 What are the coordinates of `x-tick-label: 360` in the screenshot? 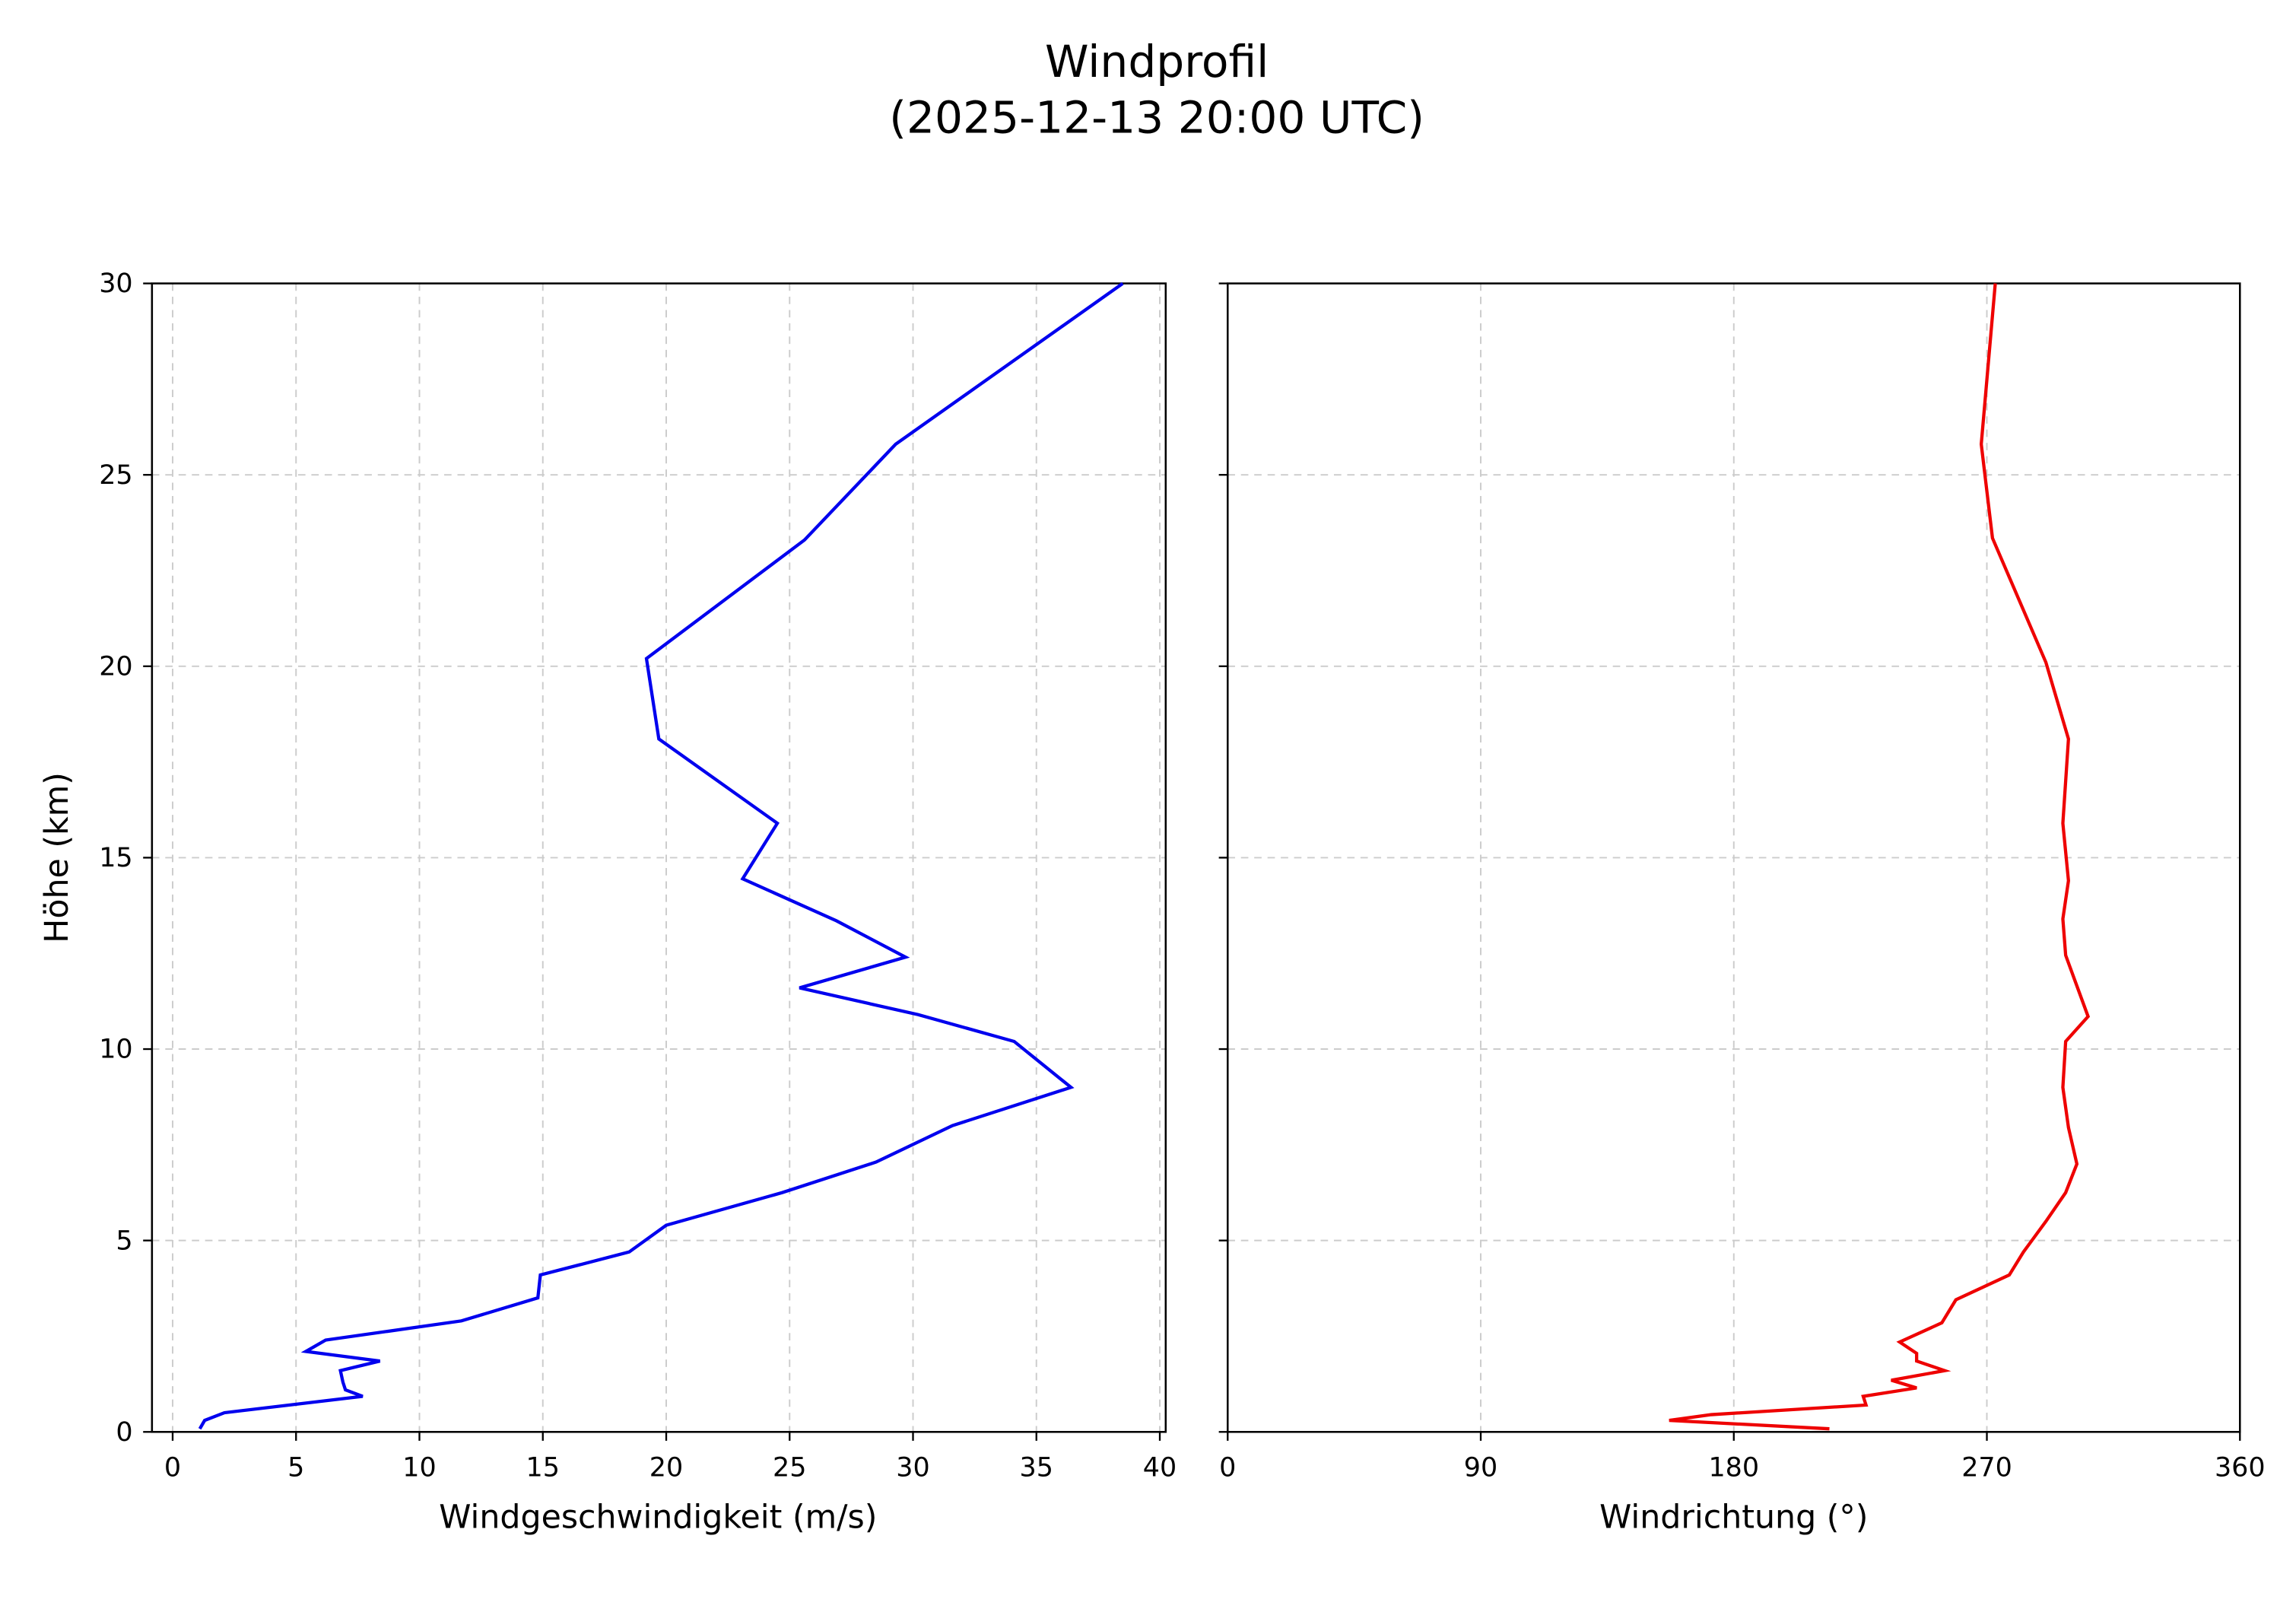 It's located at (2241, 1467).